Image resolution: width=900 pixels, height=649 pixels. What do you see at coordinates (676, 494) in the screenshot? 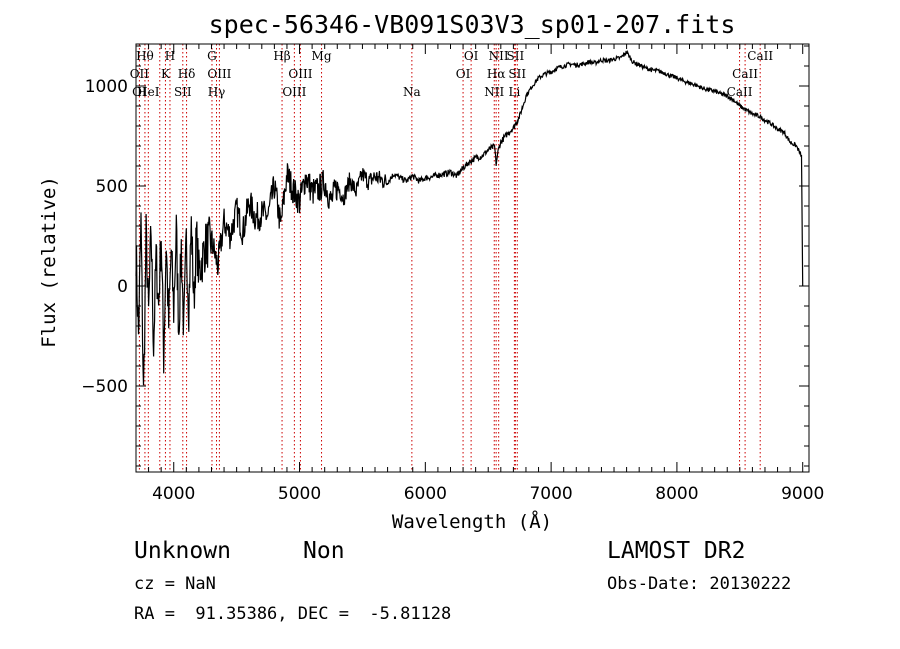
I see `x-tick-label: 8000` at bounding box center [676, 494].